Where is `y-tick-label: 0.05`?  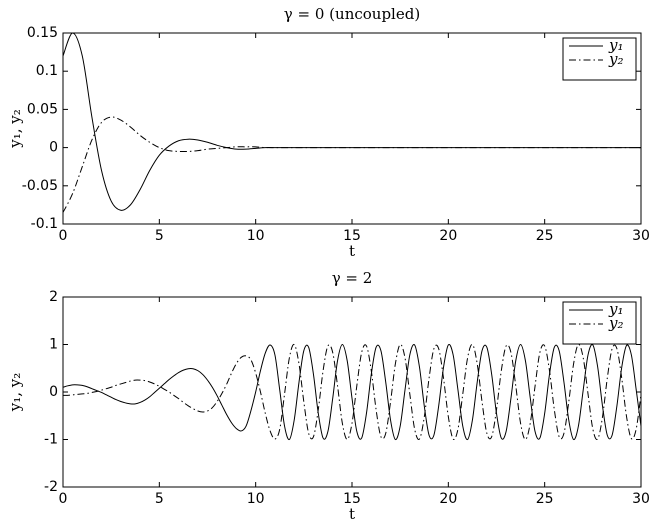 y-tick-label: 0.05 is located at coordinates (42, 109).